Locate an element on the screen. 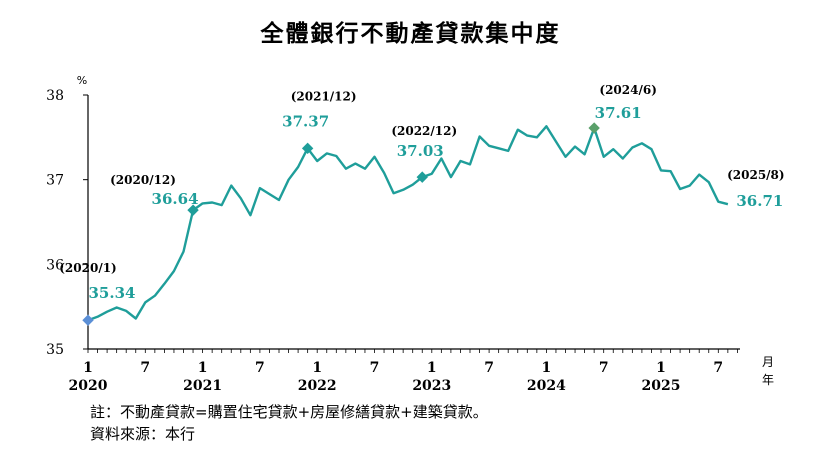  annotation-value-label: 36.71 is located at coordinates (759, 201).